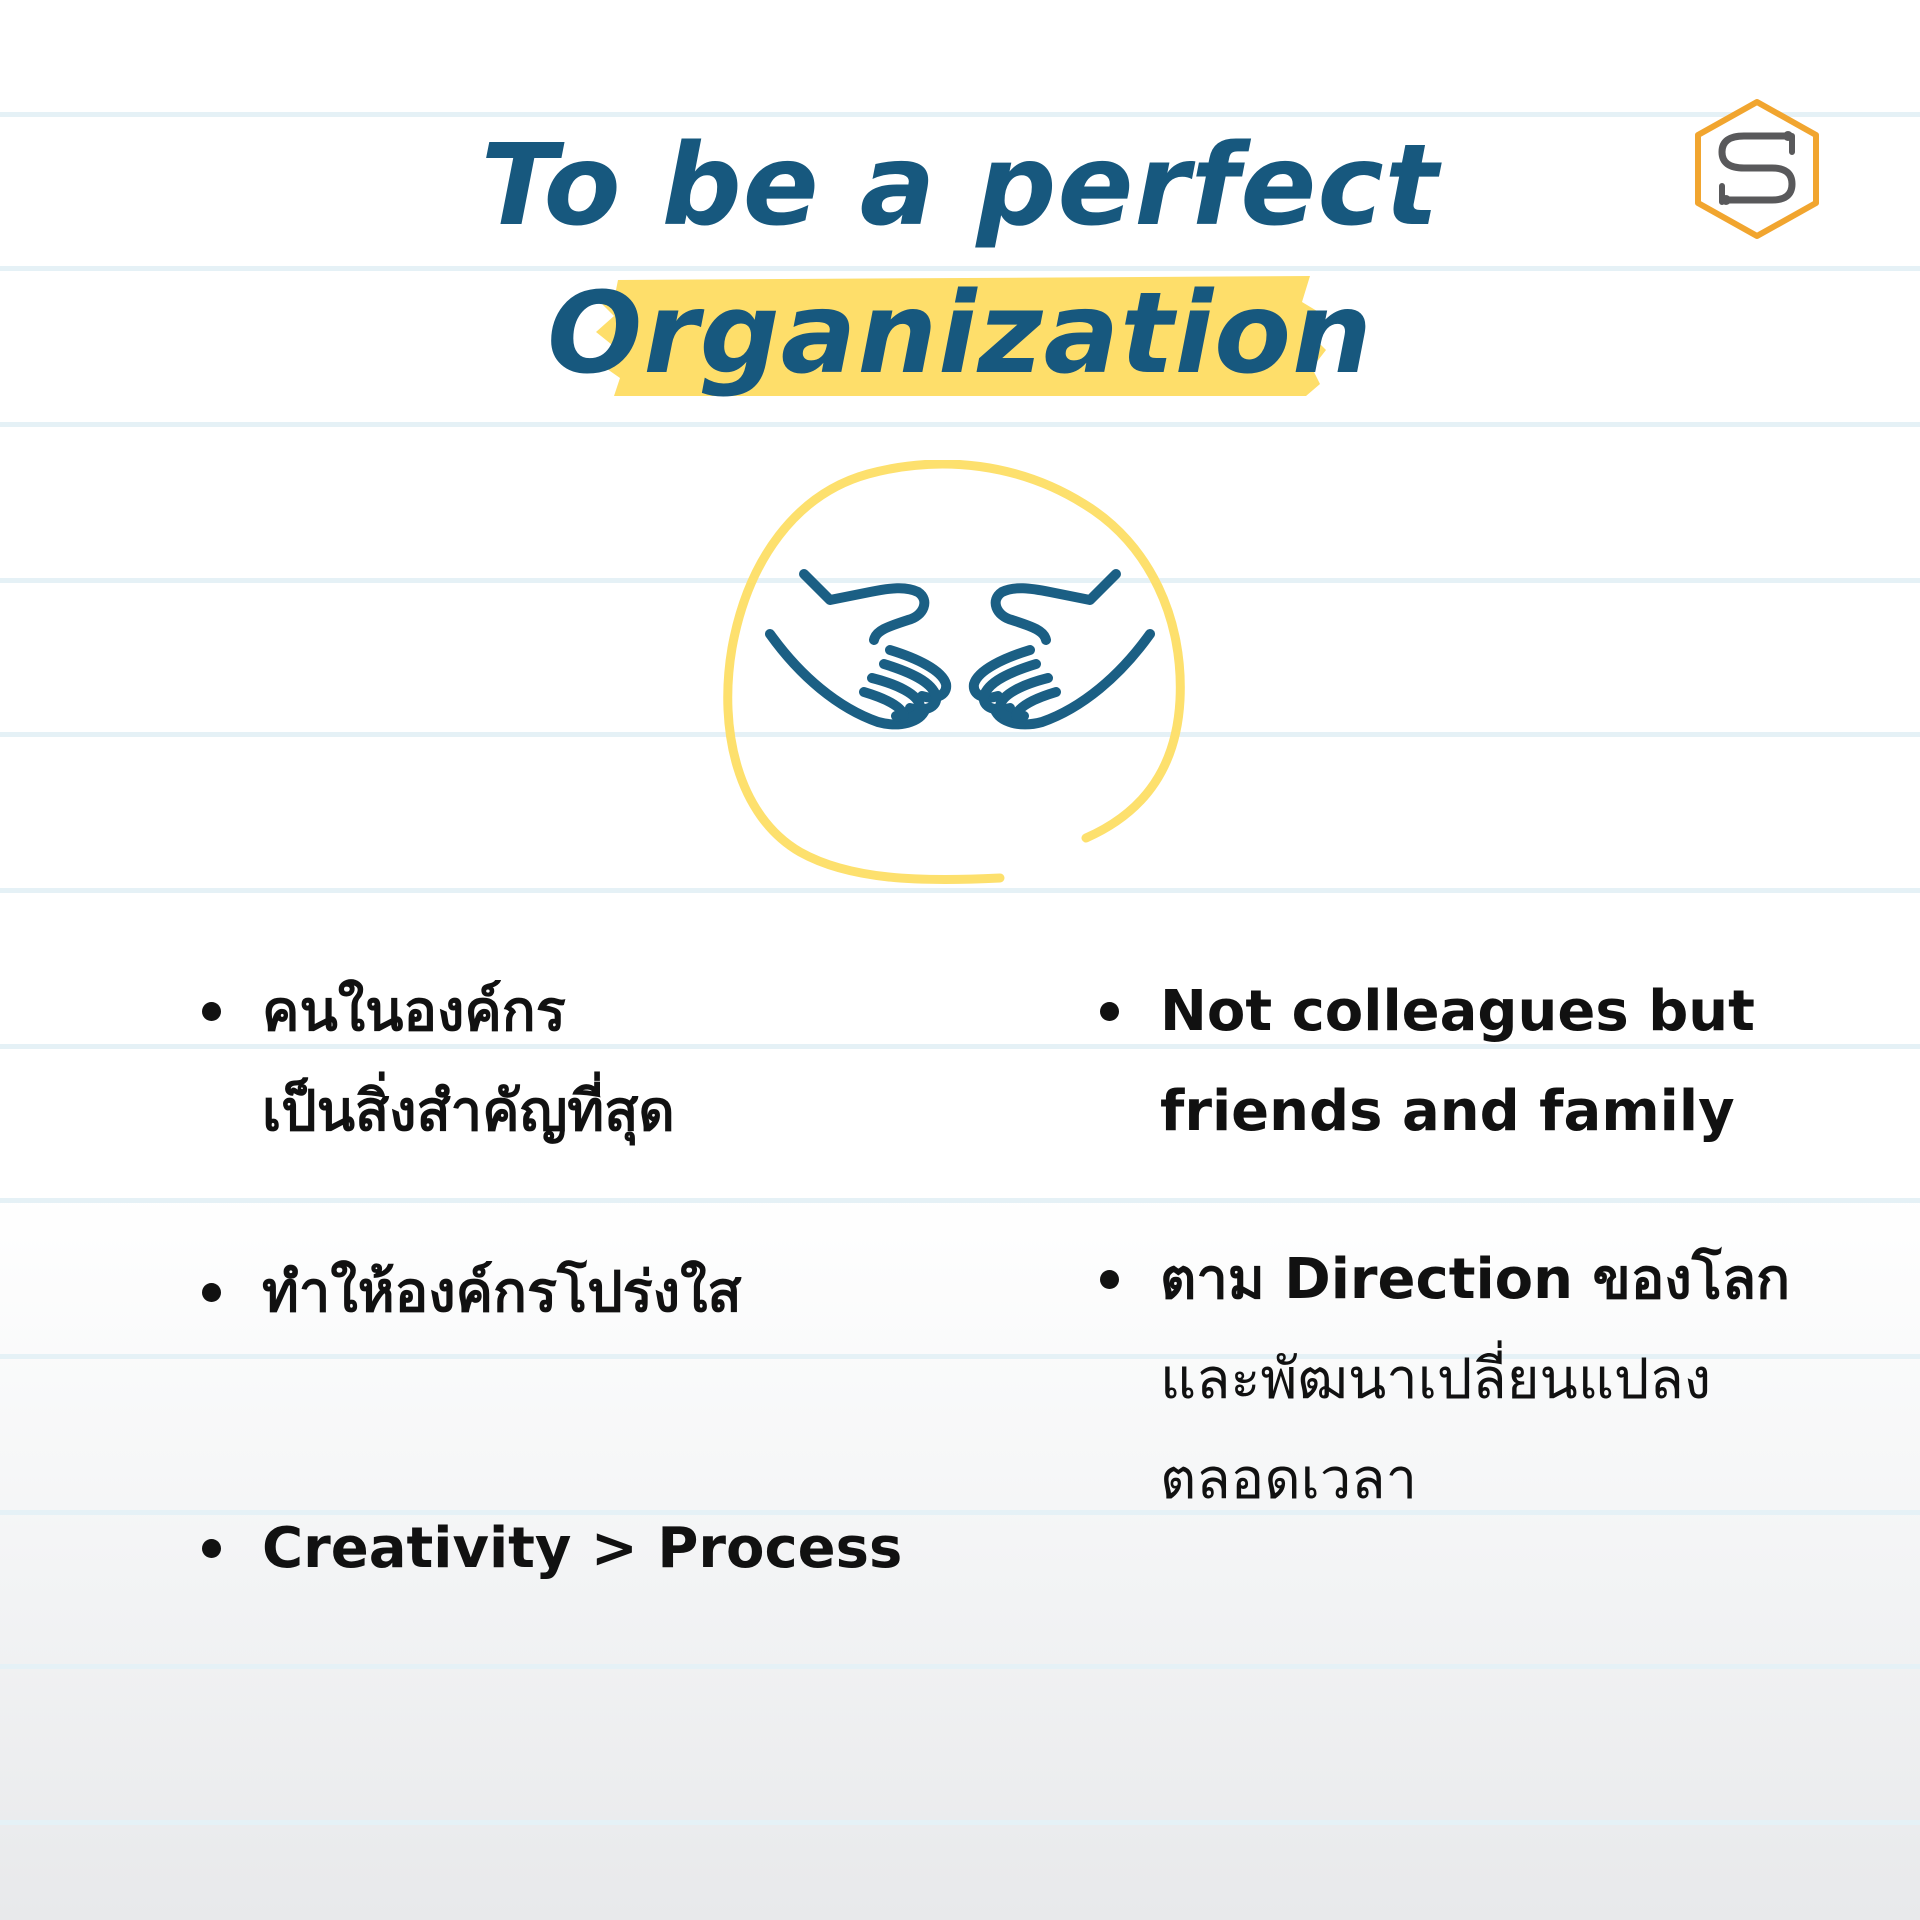 This screenshot has width=1920, height=1920. Describe the element at coordinates (582, 1548) in the screenshot. I see `bullet-line: Creativity > Process` at that location.